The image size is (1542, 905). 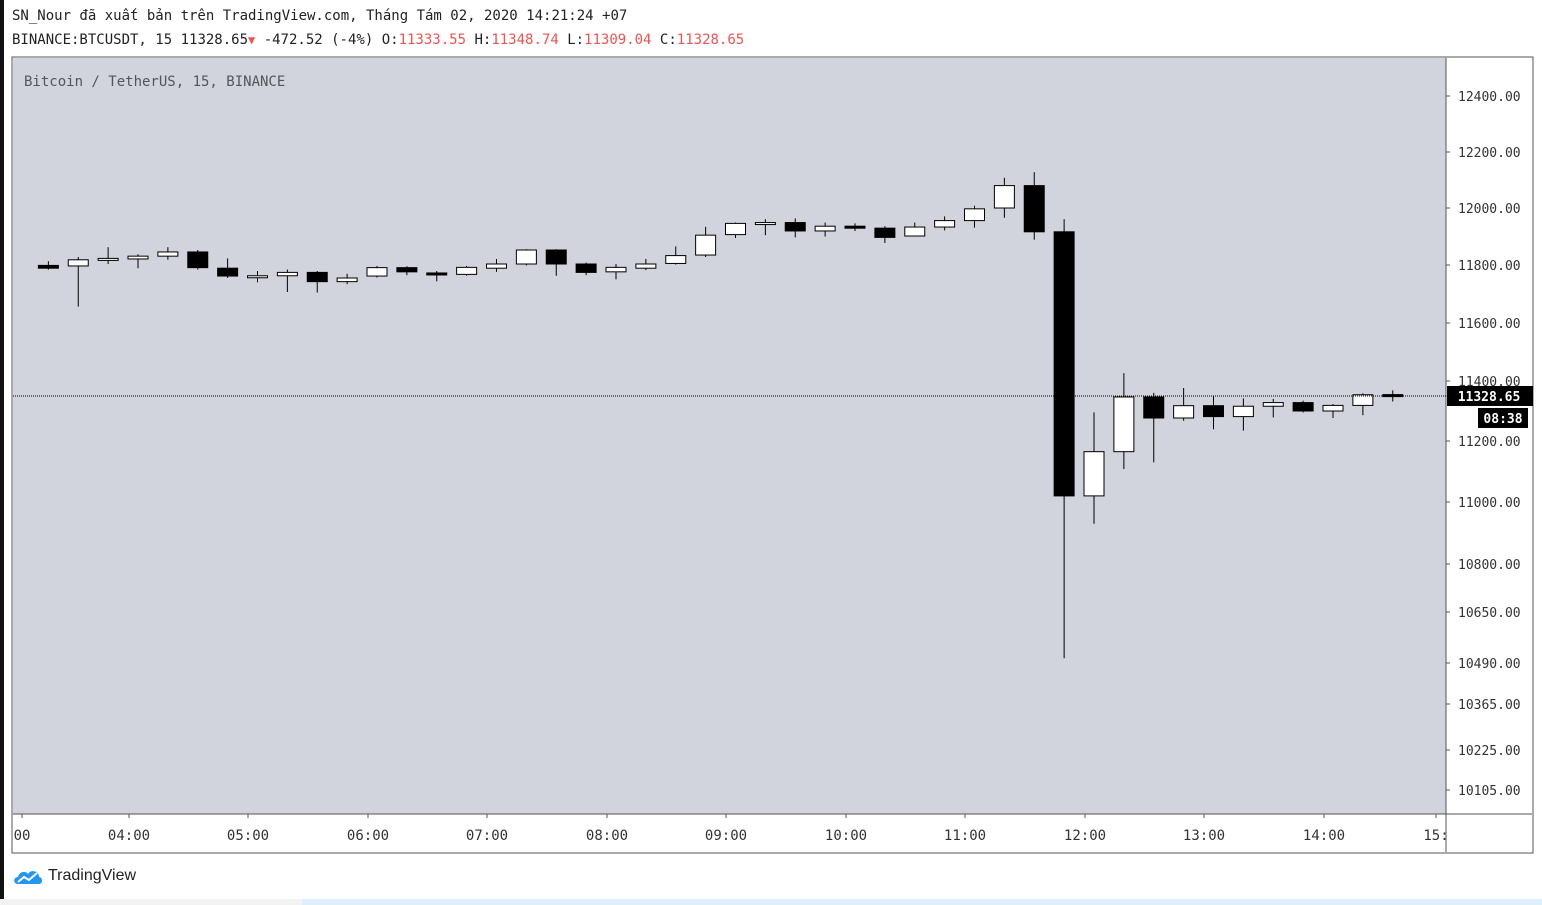 What do you see at coordinates (74, 876) in the screenshot?
I see `tradingview-logo: TradingView` at bounding box center [74, 876].